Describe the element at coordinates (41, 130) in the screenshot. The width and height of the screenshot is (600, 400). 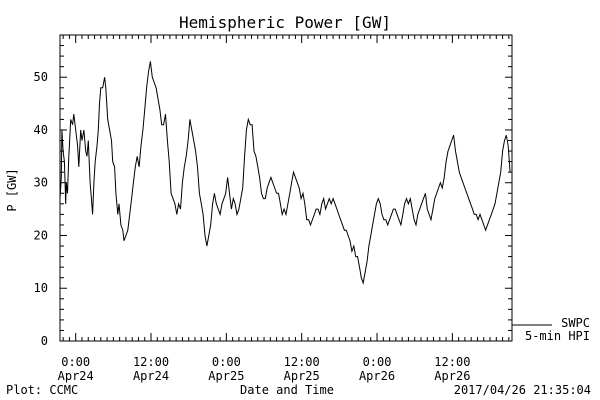
I see `y-tick-label: 40` at that location.